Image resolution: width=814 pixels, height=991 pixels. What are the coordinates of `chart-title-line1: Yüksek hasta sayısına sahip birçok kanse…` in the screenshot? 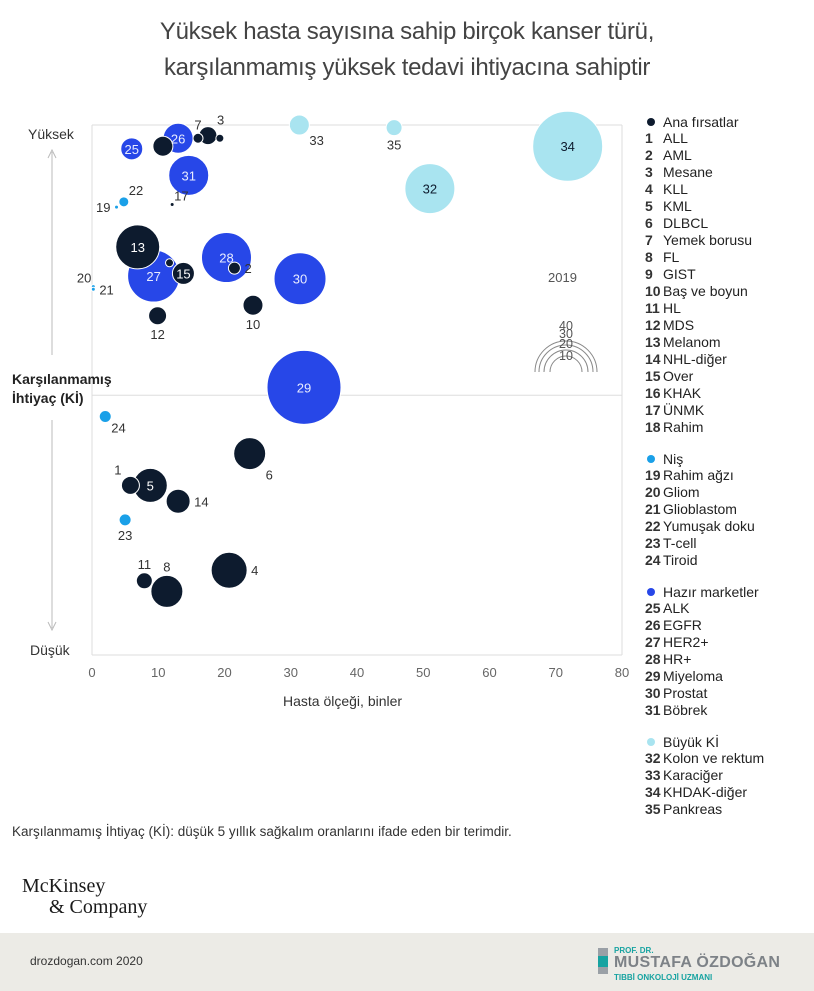 It's located at (407, 31).